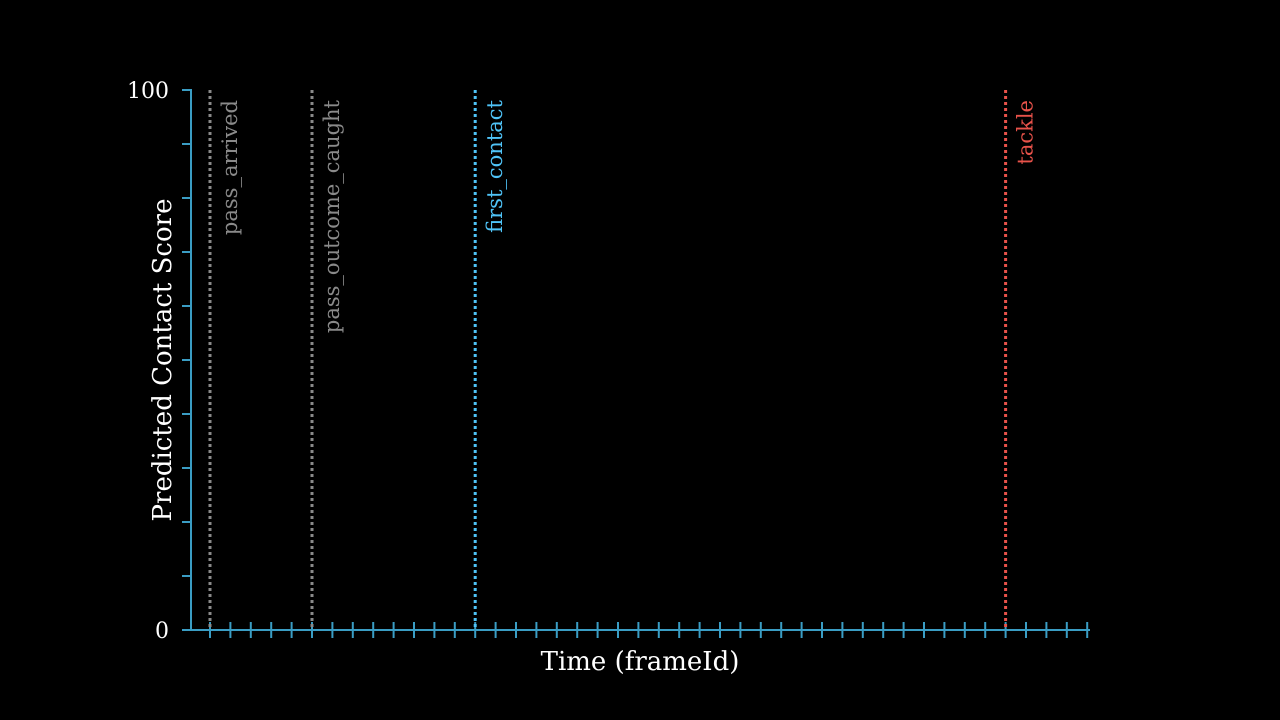 The image size is (1280, 720). What do you see at coordinates (332, 216) in the screenshot?
I see `event-label-pass-outcome-caught: pass_outcome_caught` at bounding box center [332, 216].